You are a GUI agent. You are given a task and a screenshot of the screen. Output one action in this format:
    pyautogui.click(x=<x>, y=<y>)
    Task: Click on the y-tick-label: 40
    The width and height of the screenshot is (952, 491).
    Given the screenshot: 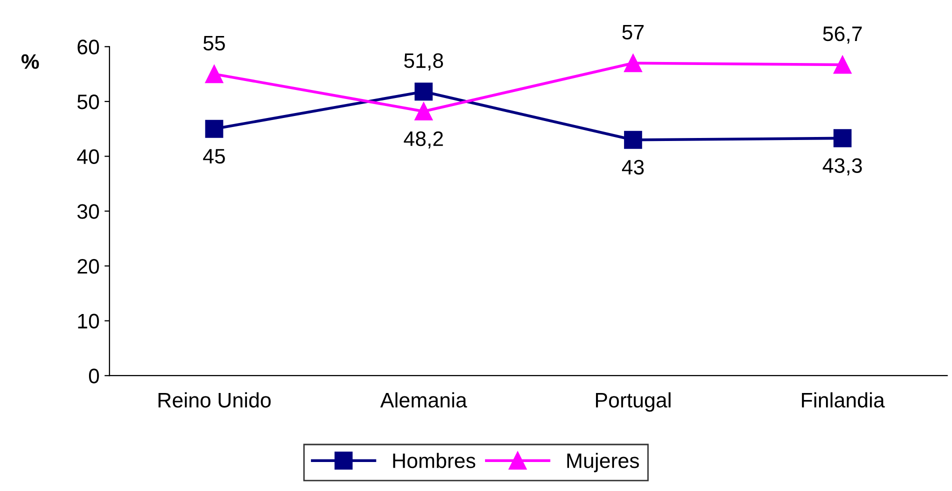 What is the action you would take?
    pyautogui.click(x=88, y=156)
    